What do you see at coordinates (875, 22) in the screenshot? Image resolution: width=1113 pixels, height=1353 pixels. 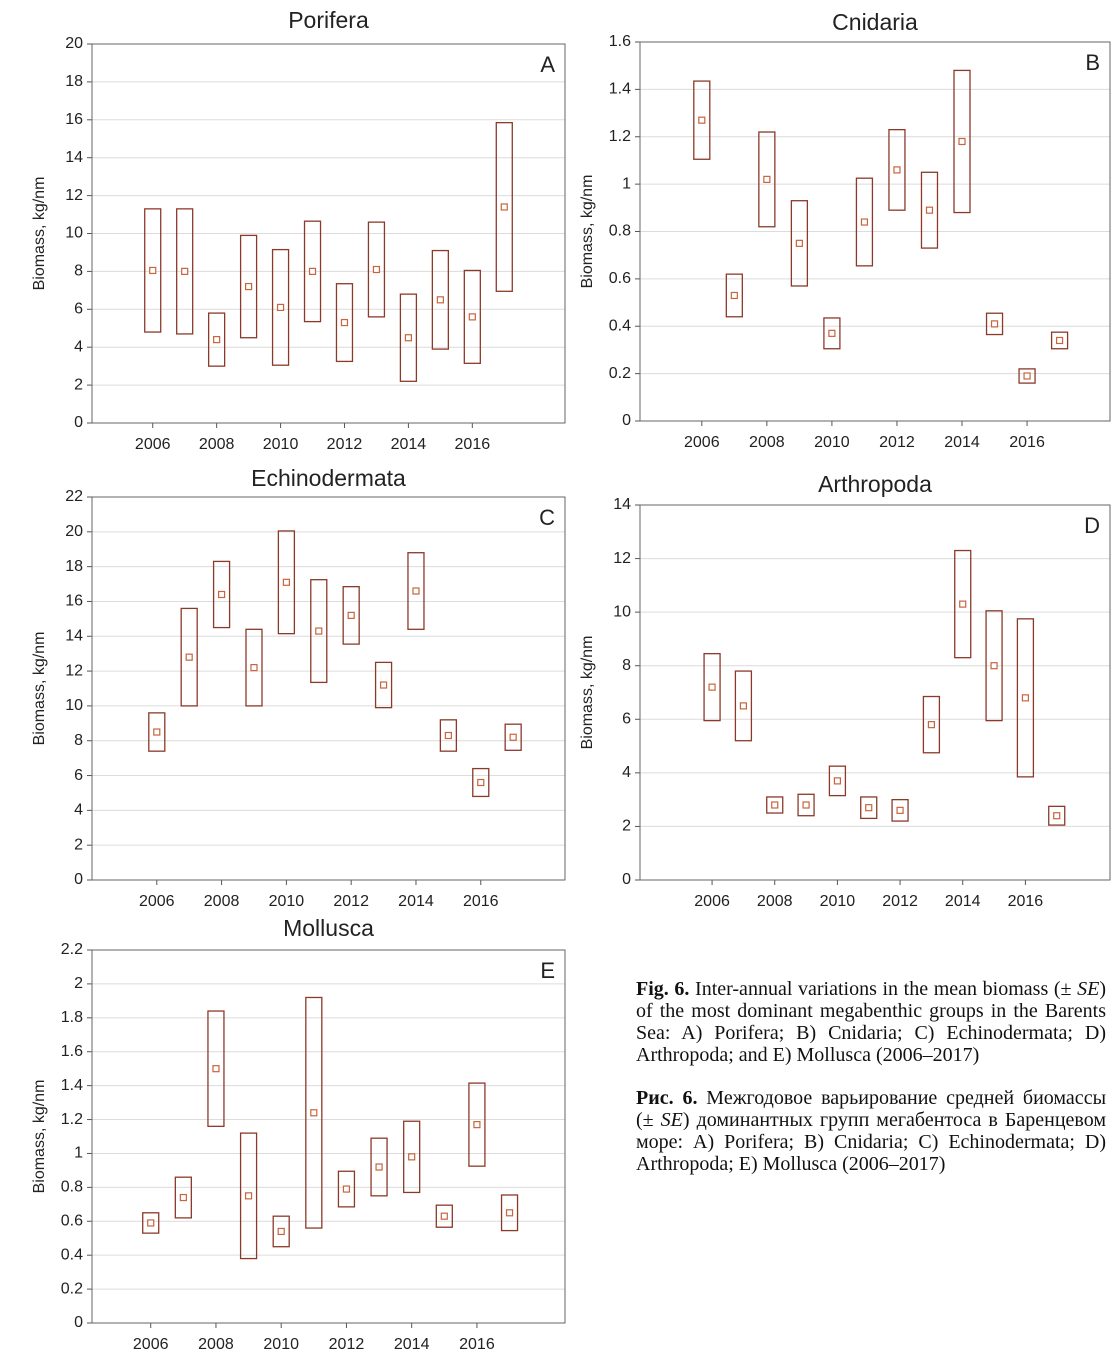 I see `chart-title: Cnidaria` at bounding box center [875, 22].